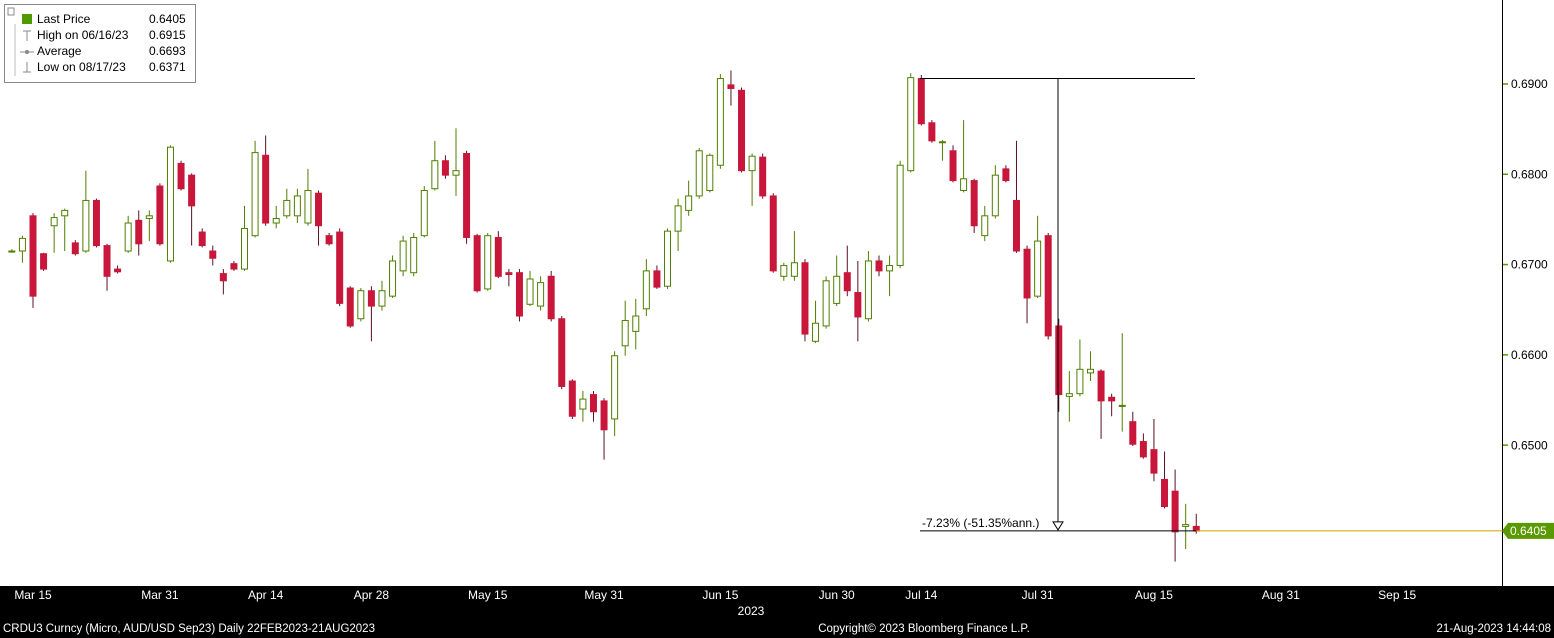 This screenshot has width=1554, height=638. What do you see at coordinates (59, 51) in the screenshot?
I see `legend-label: Average` at bounding box center [59, 51].